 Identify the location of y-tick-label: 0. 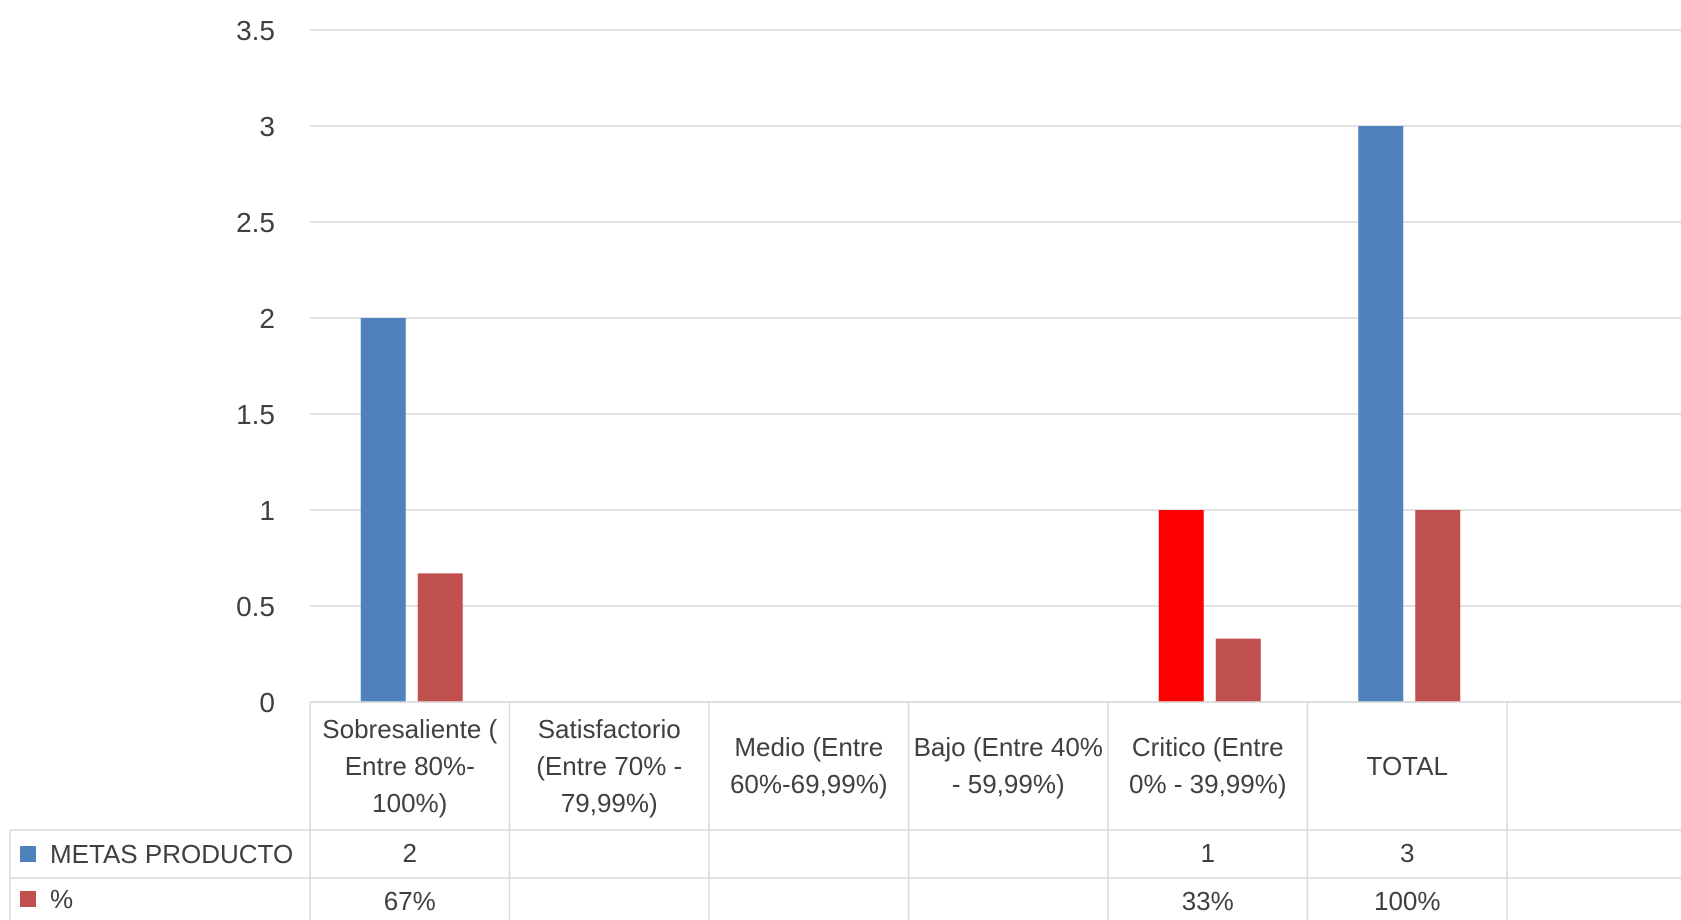
(267, 702).